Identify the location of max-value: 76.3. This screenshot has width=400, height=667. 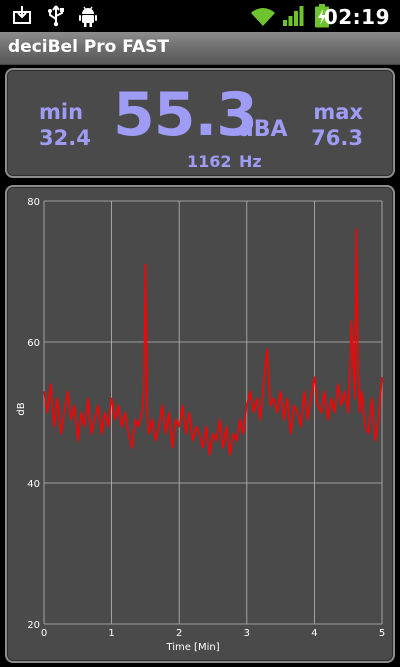
(337, 138).